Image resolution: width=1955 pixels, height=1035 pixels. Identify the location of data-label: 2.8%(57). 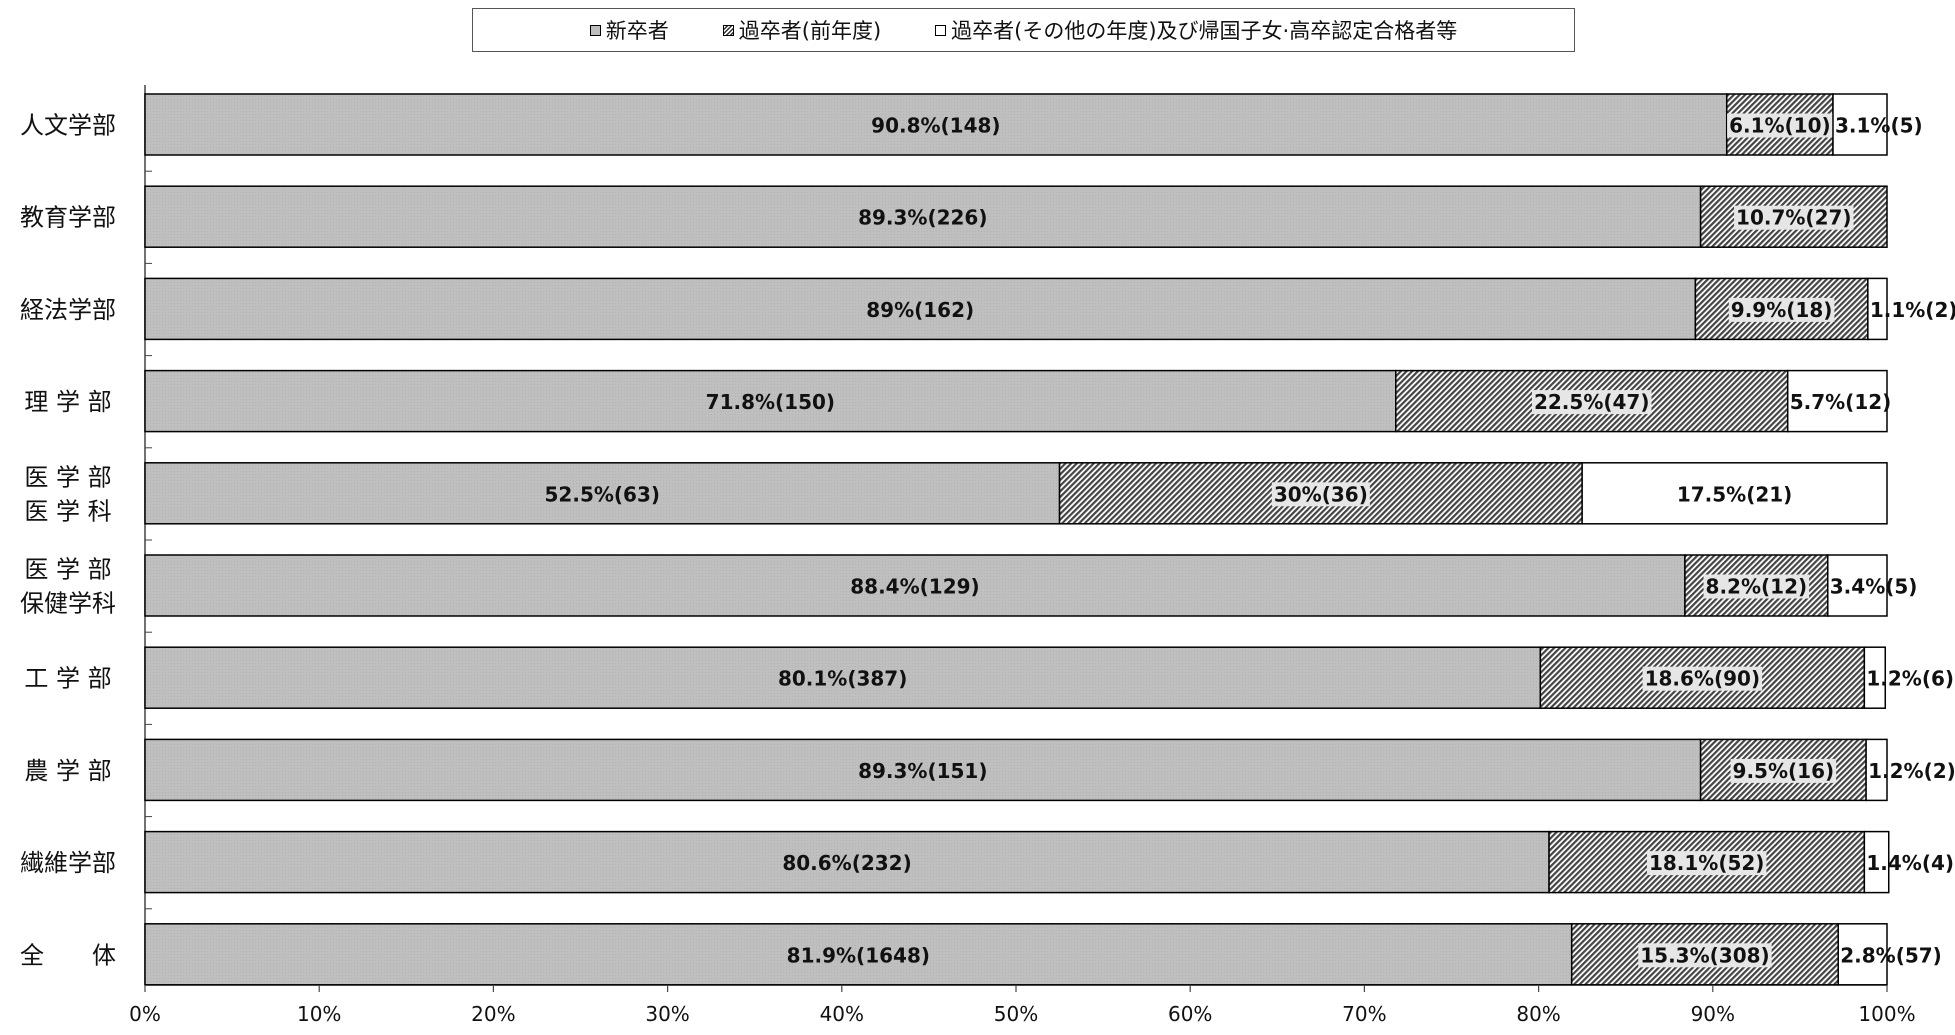
(1891, 955).